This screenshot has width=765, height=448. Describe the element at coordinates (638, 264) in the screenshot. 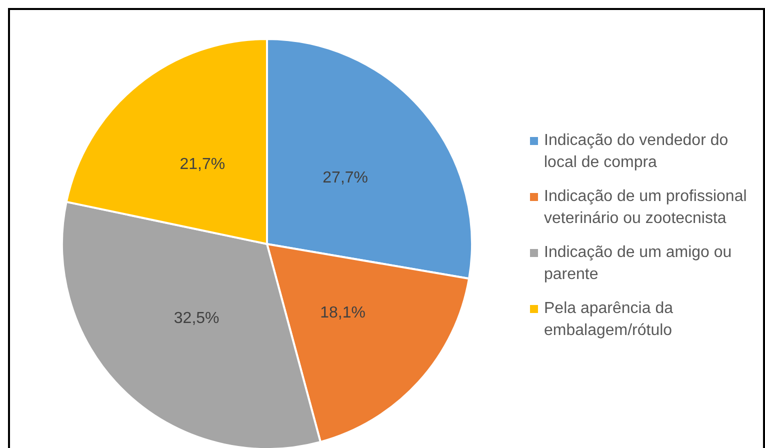

I see `legend-label: Indicação de um amigo ou parente` at that location.